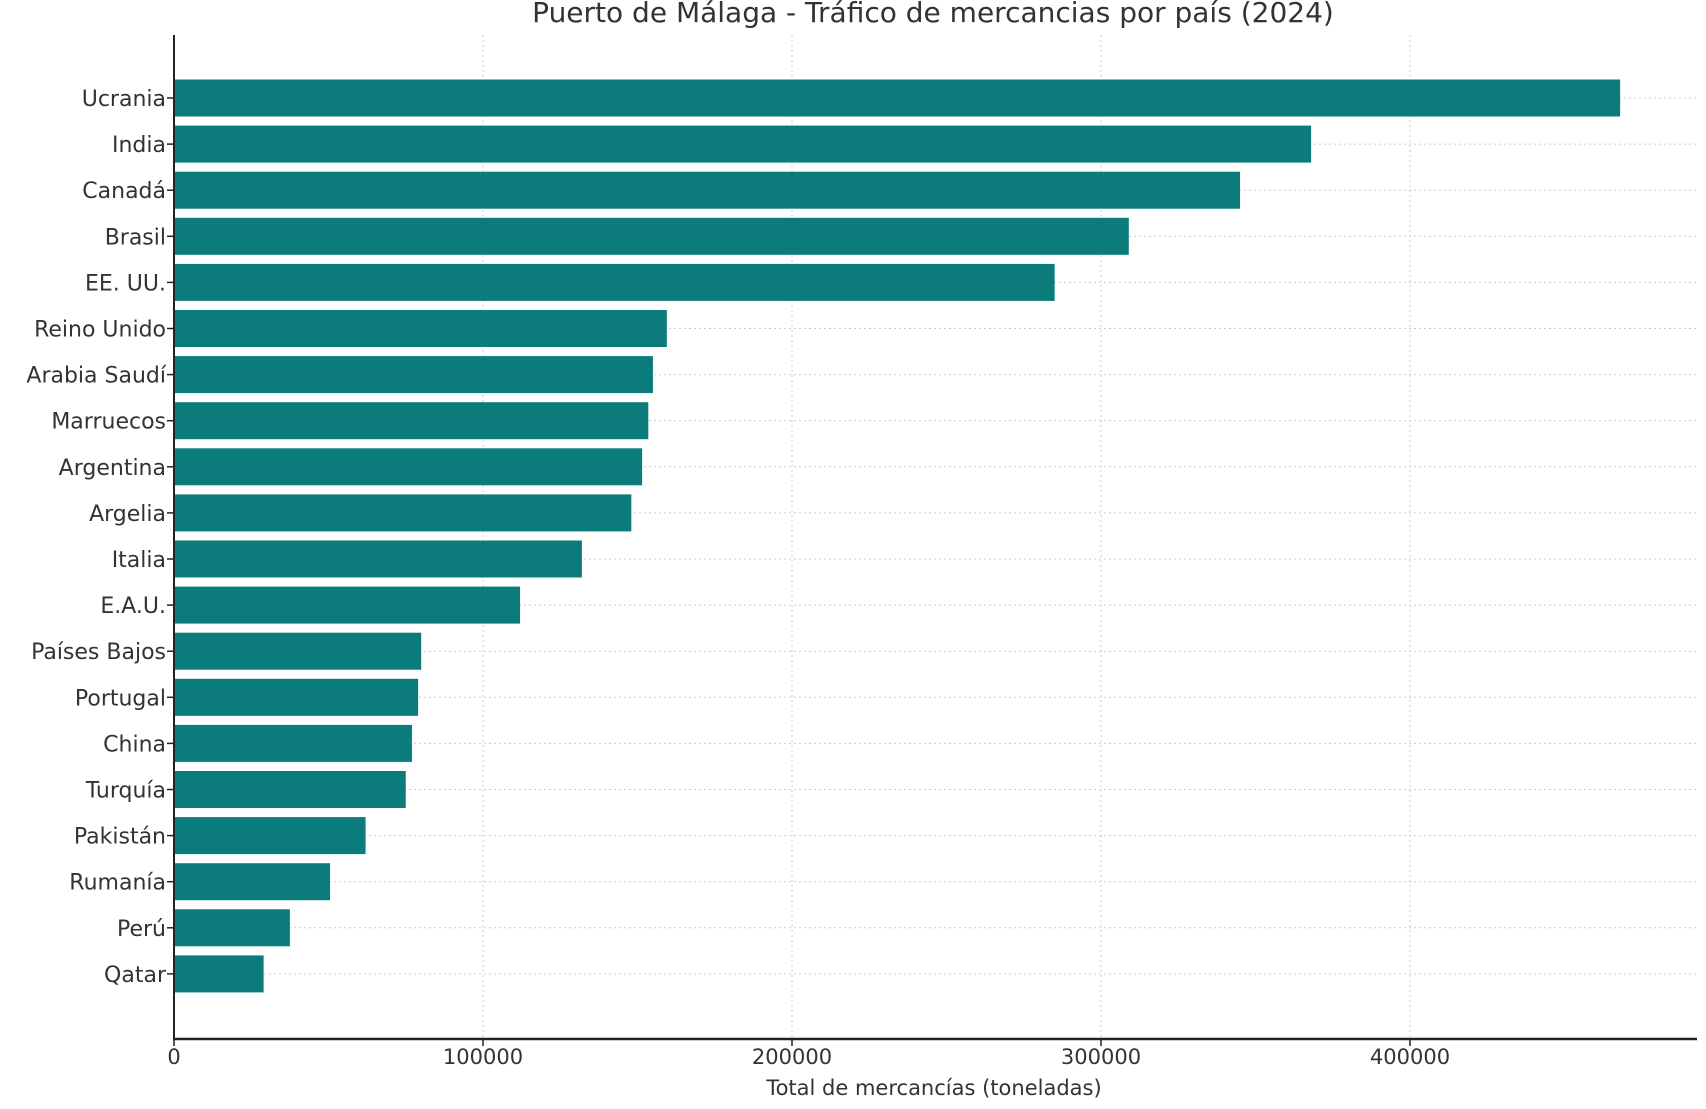  Describe the element at coordinates (296, 697) in the screenshot. I see `bar-portugal` at that location.